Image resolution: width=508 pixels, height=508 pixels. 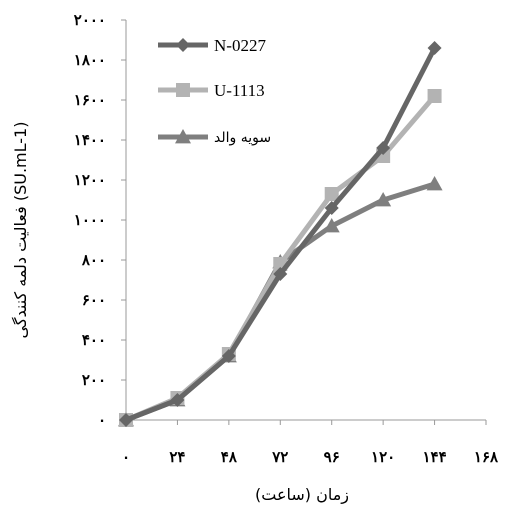 I want to click on legend-label: U-1113, so click(x=239, y=90).